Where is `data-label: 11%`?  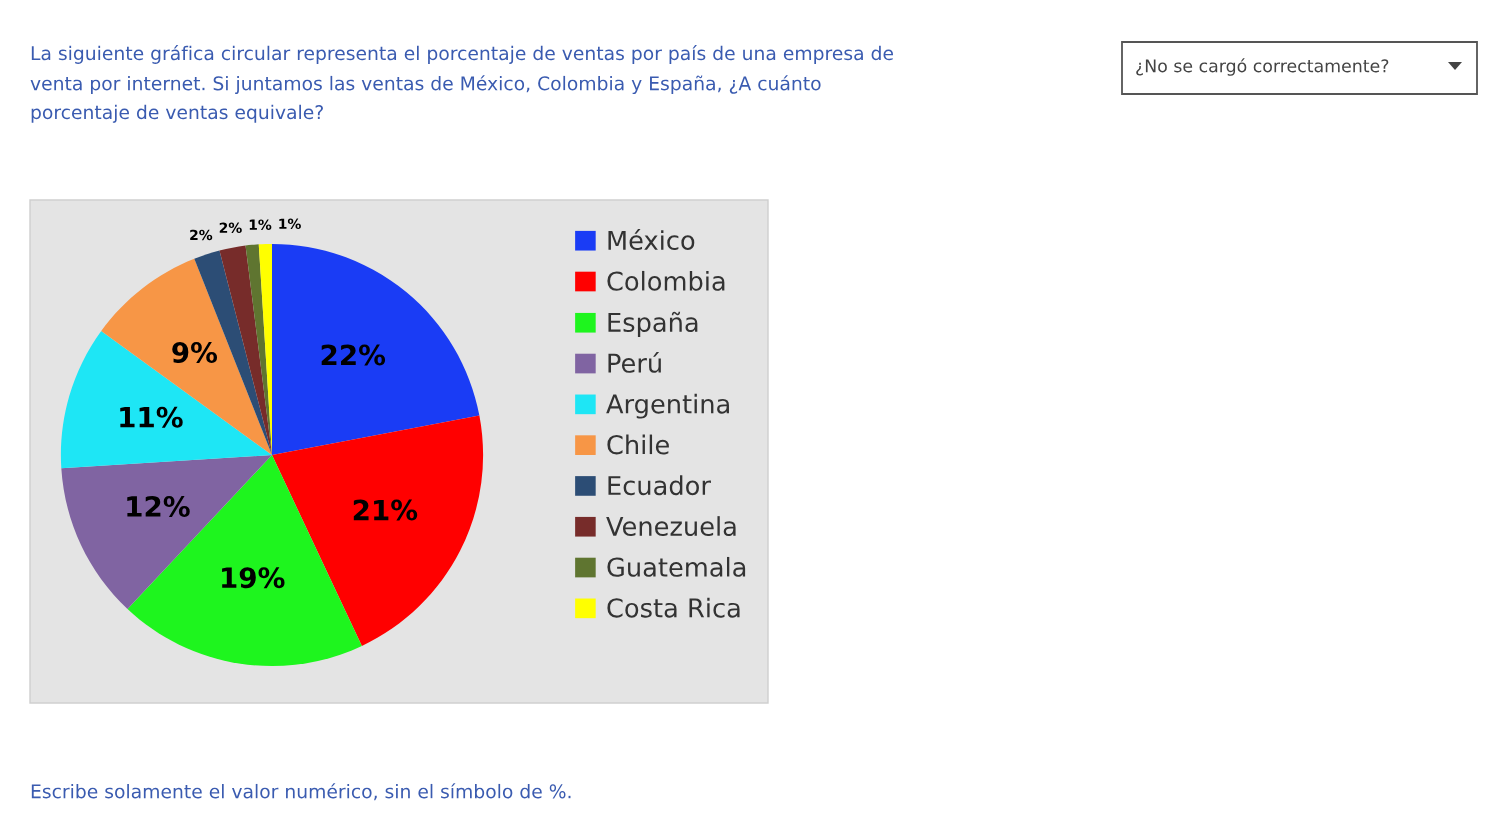
data-label: 11% is located at coordinates (151, 417).